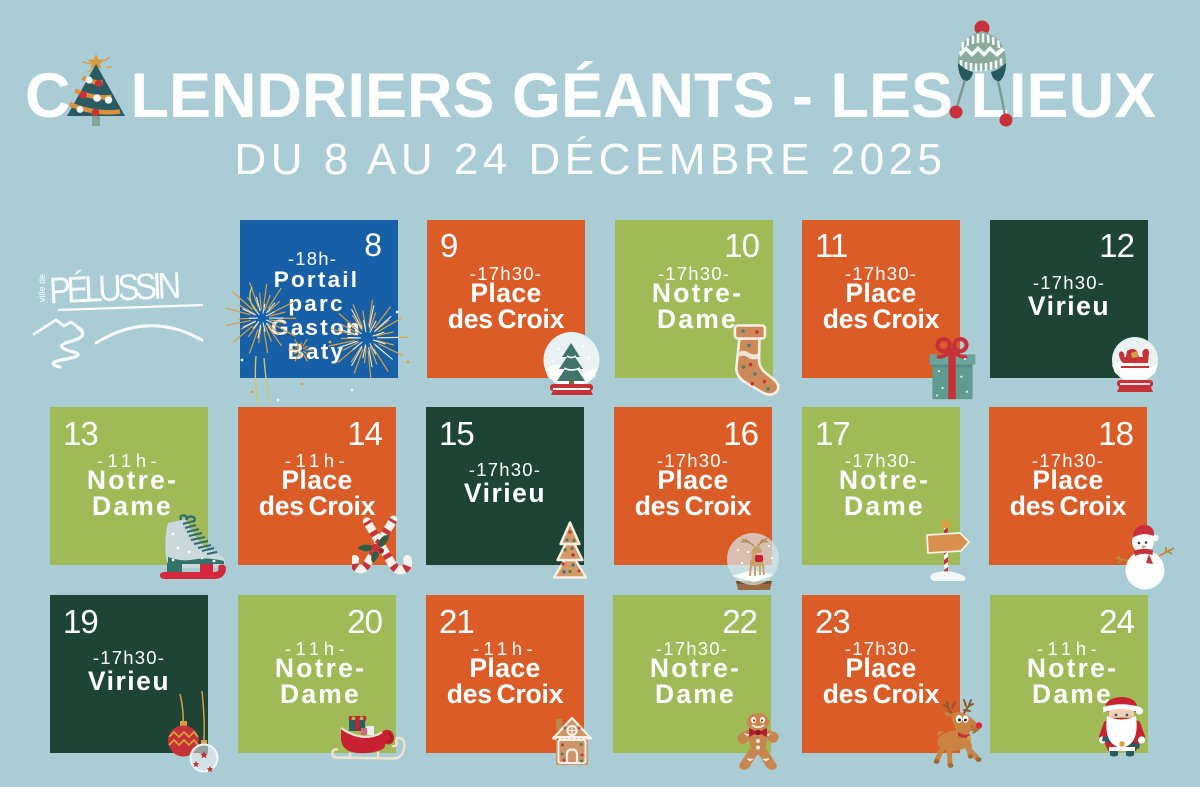 The image size is (1200, 787). Describe the element at coordinates (42, 288) in the screenshot. I see `svg-text: ville de` at that location.